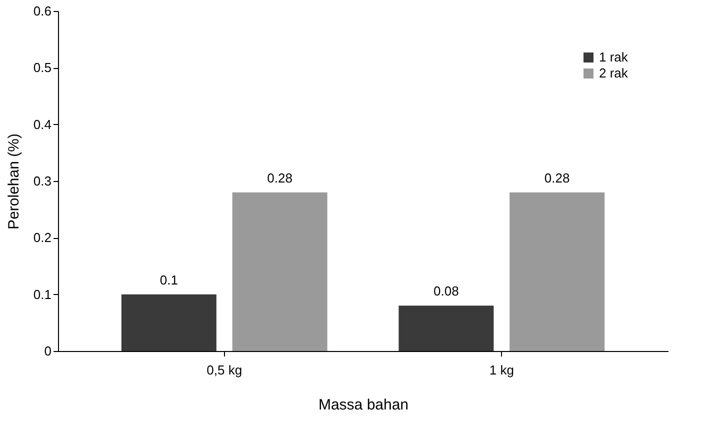 Image resolution: width=726 pixels, height=444 pixels. What do you see at coordinates (42, 11) in the screenshot?
I see `y-tick-label: 0.6` at bounding box center [42, 11].